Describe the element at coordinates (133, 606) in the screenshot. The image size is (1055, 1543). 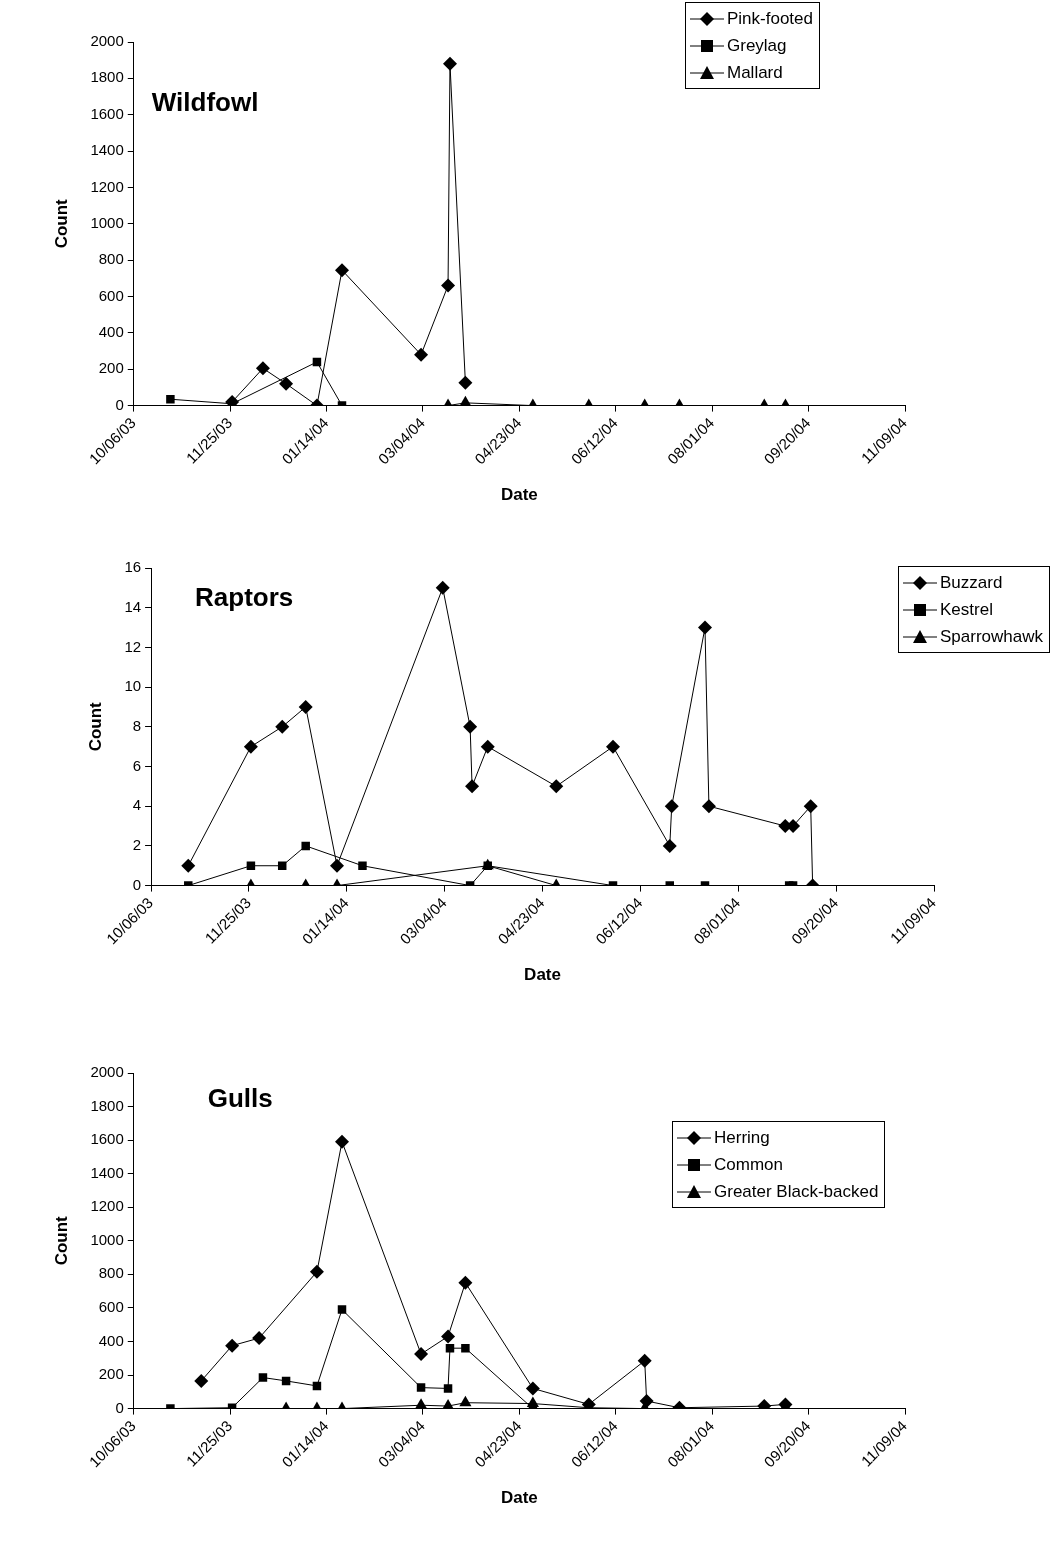
I see `y-tick-label: 14` at that location.